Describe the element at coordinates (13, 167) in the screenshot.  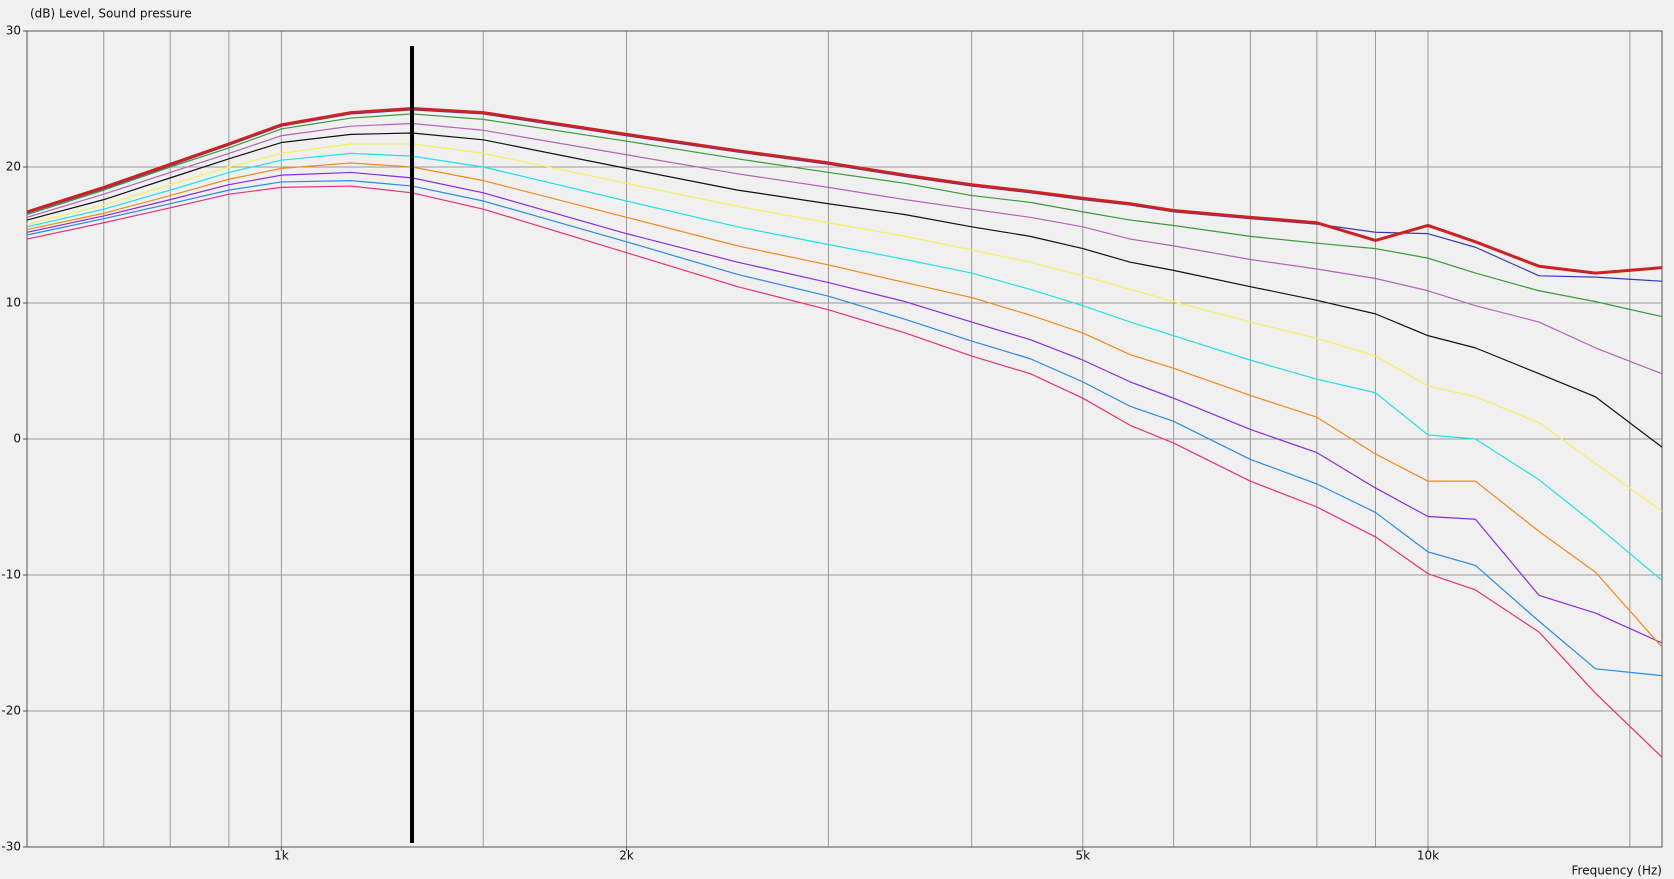
I see `y-tick-label: 20` at that location.